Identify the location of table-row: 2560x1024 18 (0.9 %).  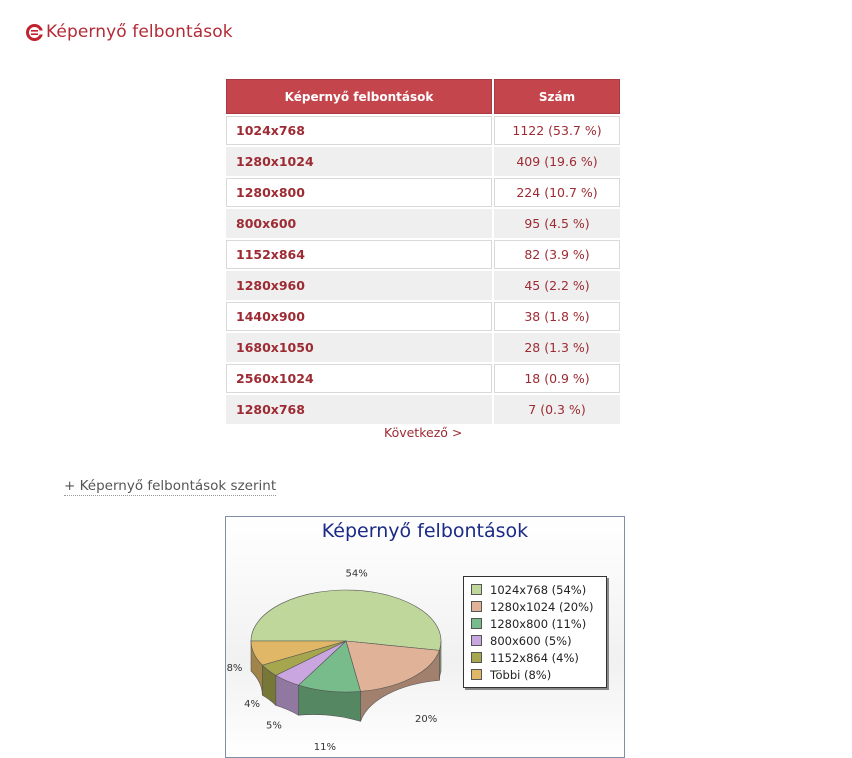
(423, 378).